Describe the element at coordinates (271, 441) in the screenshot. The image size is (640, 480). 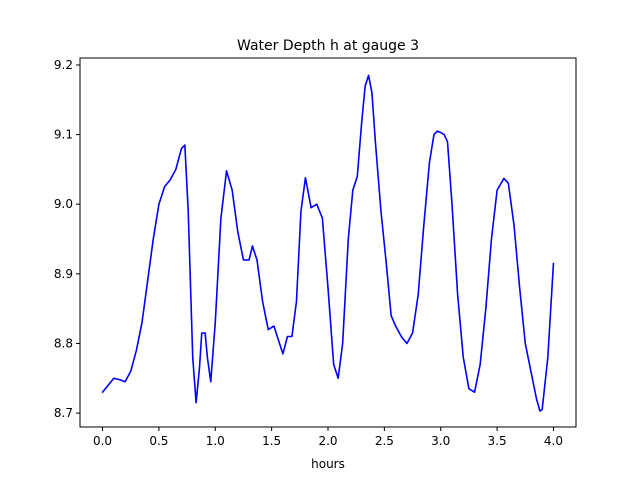
I see `x-tick-label: 1.5` at that location.